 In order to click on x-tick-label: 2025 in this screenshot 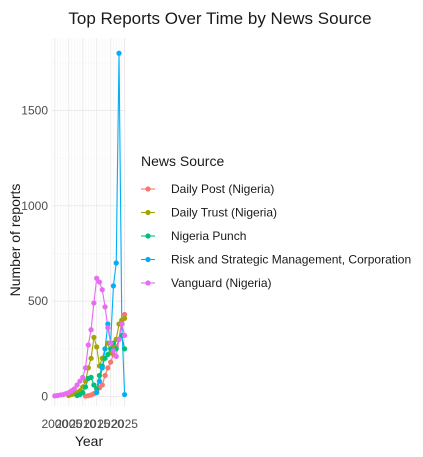, I will do `click(124, 424)`.